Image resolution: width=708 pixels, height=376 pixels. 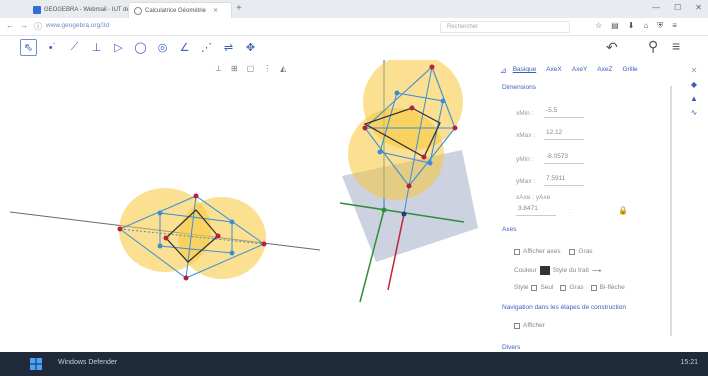 I want to click on xmax-field: 12.12, so click(x=564, y=134).